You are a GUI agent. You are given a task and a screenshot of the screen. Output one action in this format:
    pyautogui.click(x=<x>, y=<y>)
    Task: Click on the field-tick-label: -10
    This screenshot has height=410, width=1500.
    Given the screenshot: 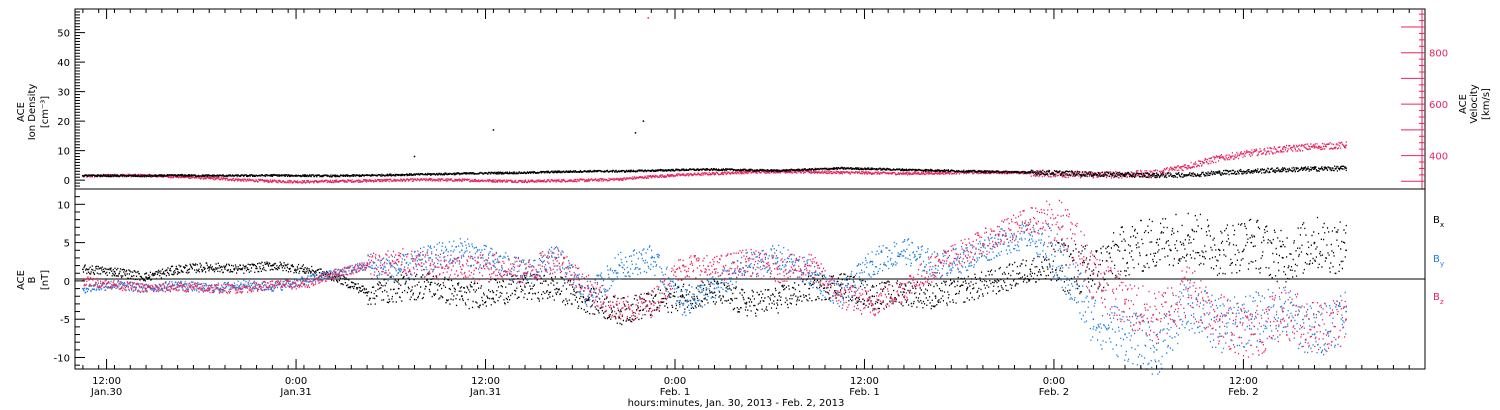 What is the action you would take?
    pyautogui.click(x=62, y=359)
    